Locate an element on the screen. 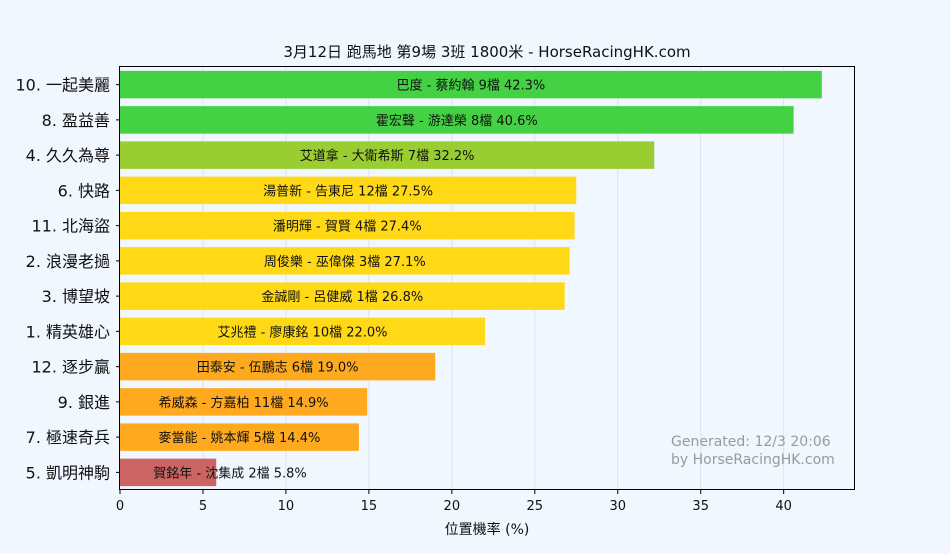 The image size is (950, 554). x-tick-label: 30 is located at coordinates (617, 506).